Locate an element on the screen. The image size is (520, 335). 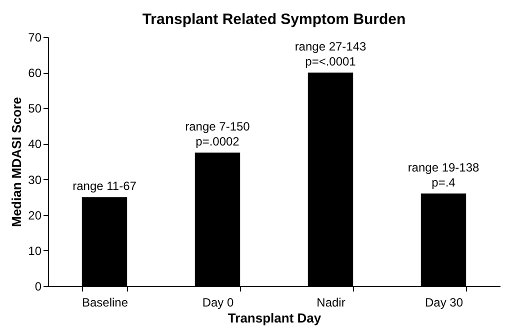
y-tick-label: 40 is located at coordinates (35, 144).